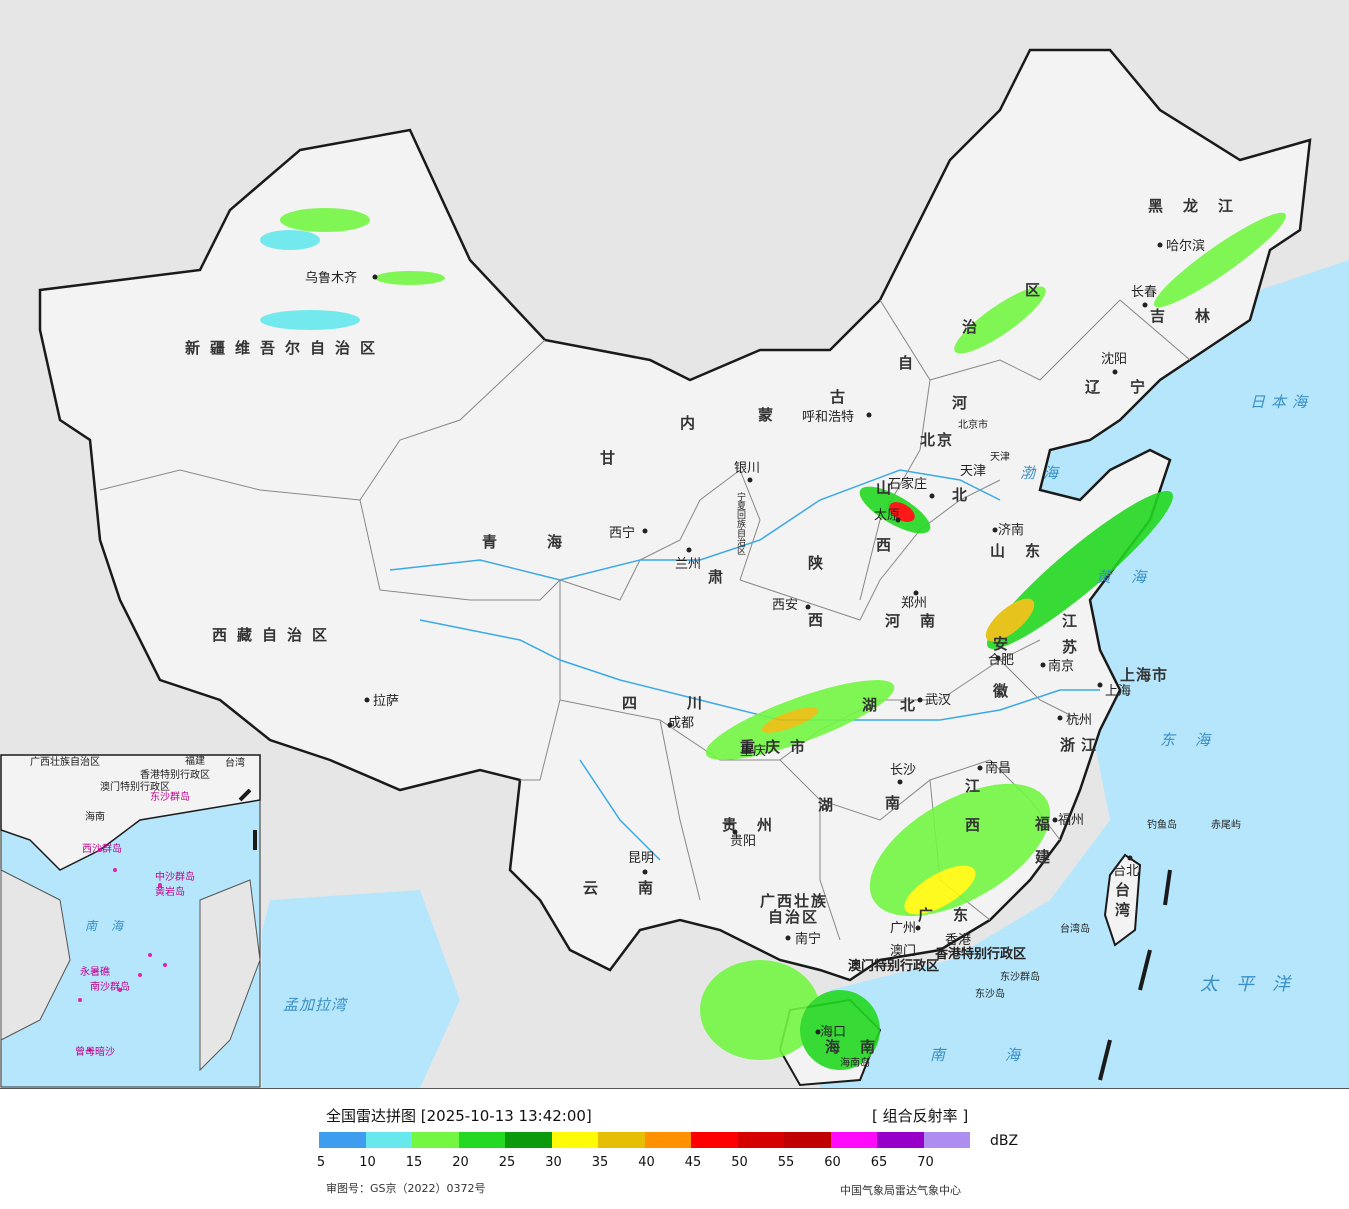 Image resolution: width=1349 pixels, height=1209 pixels. I want to click on label-hubei-1: 湖, so click(874, 705).